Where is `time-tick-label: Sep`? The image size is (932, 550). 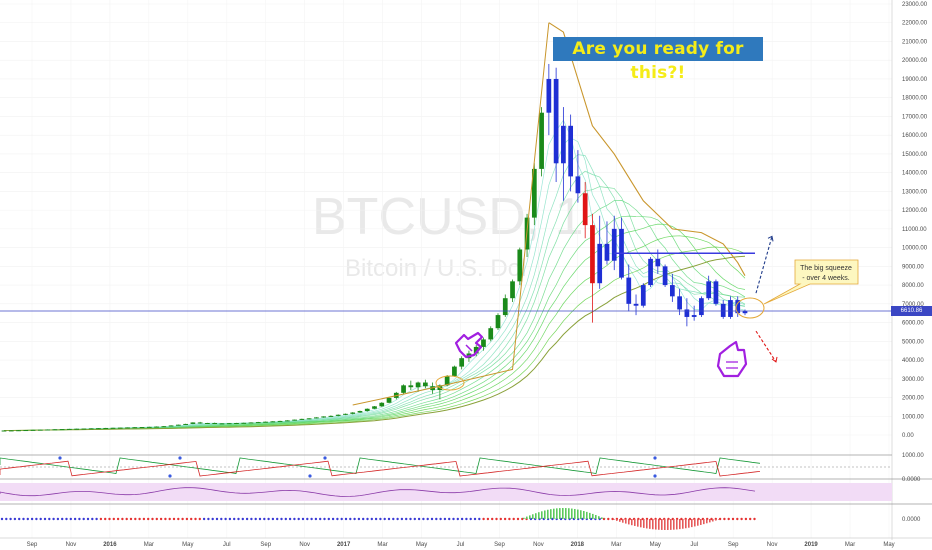 time-tick-label: Sep is located at coordinates (499, 545).